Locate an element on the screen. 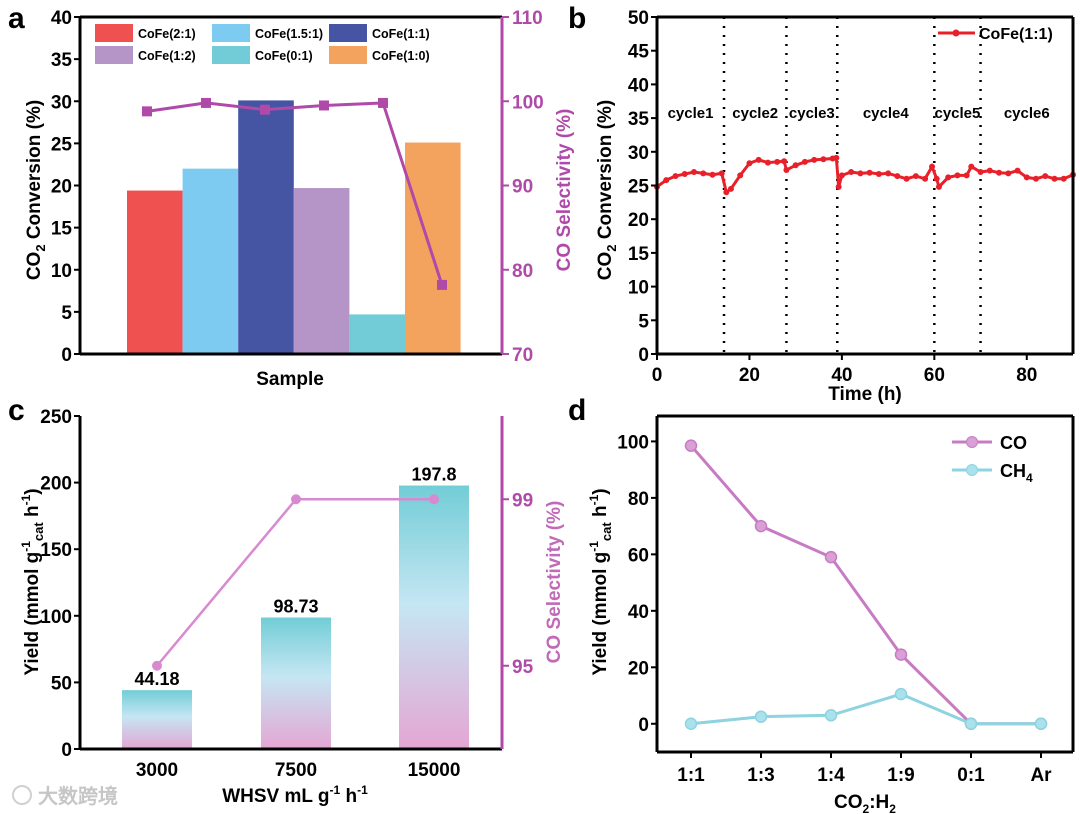 The width and height of the screenshot is (1080, 814). b-ytick-label: 35 is located at coordinates (639, 119).